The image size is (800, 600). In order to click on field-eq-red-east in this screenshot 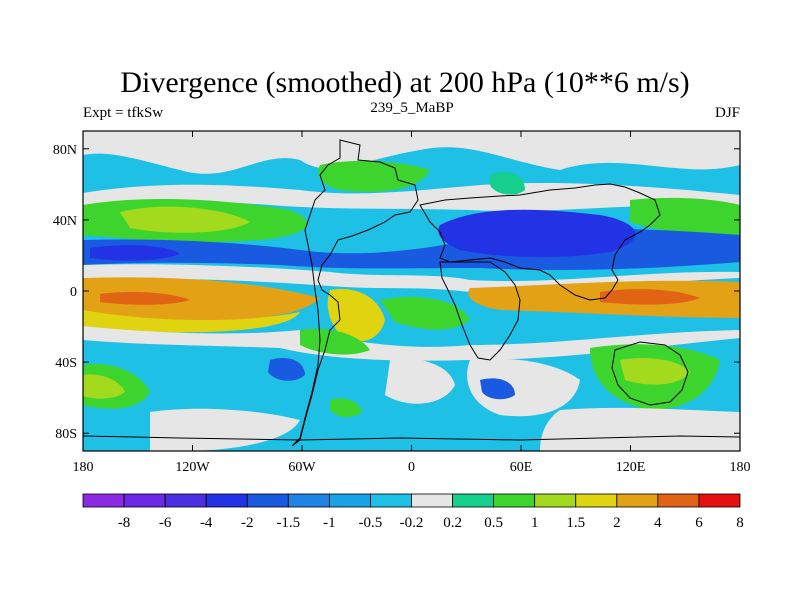, I will do `click(650, 297)`.